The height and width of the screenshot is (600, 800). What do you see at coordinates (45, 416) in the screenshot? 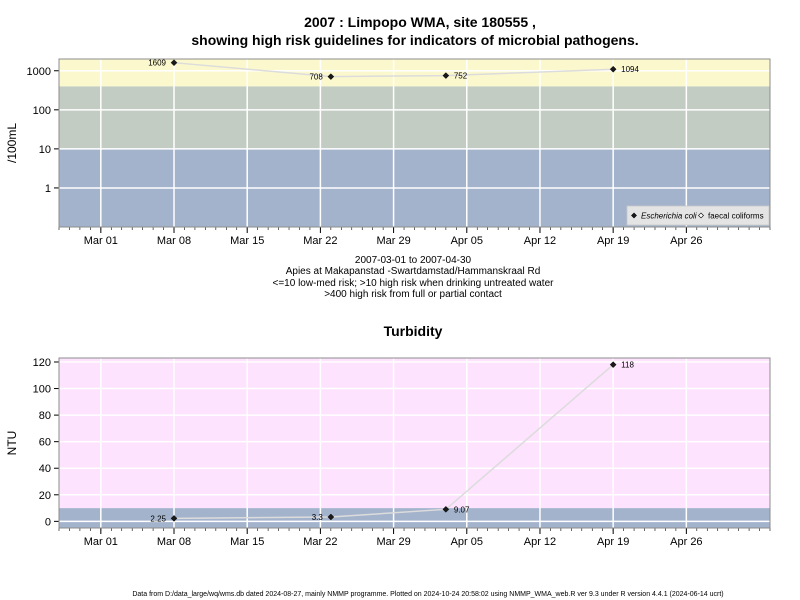
I see `y-tick-label: 80` at bounding box center [45, 416].